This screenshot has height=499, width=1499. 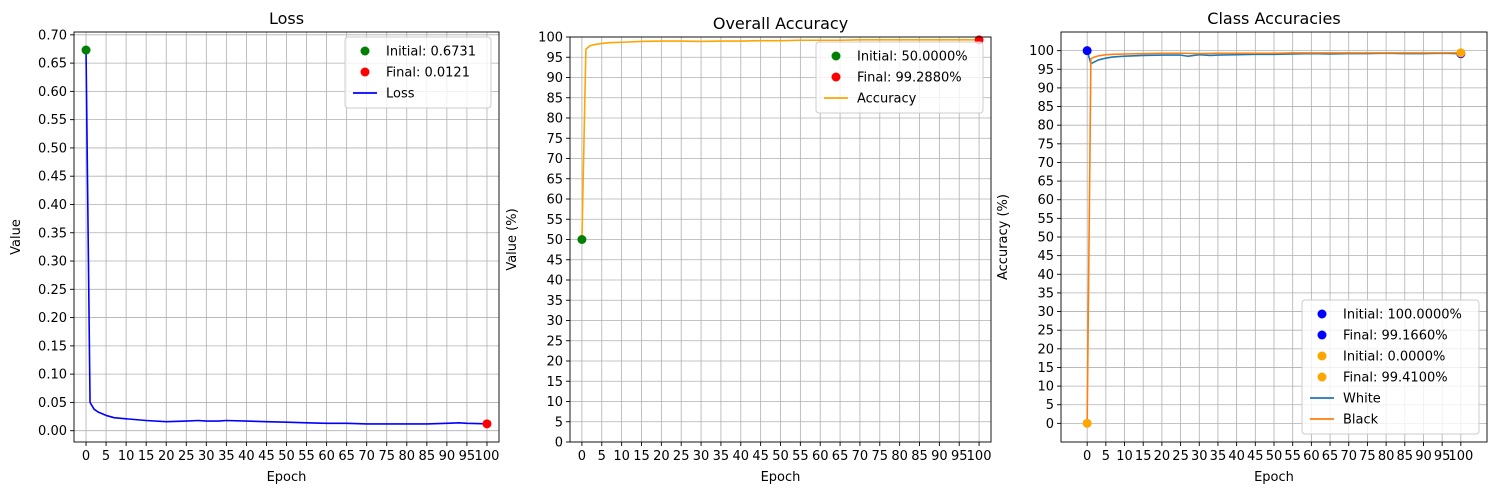 What do you see at coordinates (1362, 399) in the screenshot?
I see `legend-entry-label: White` at bounding box center [1362, 399].